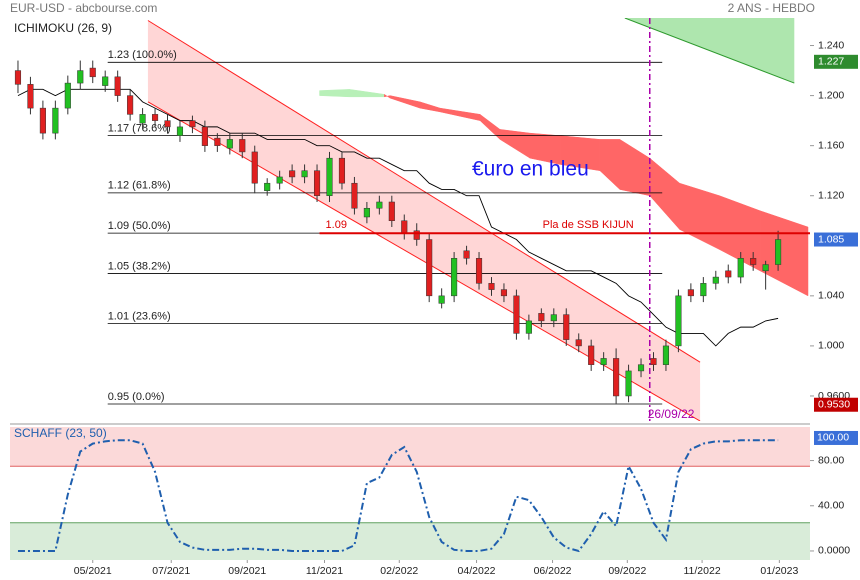 Image resolution: width=860 pixels, height=580 pixels. I want to click on oscillator-label: SCHAFF (23, 50), so click(60, 433).